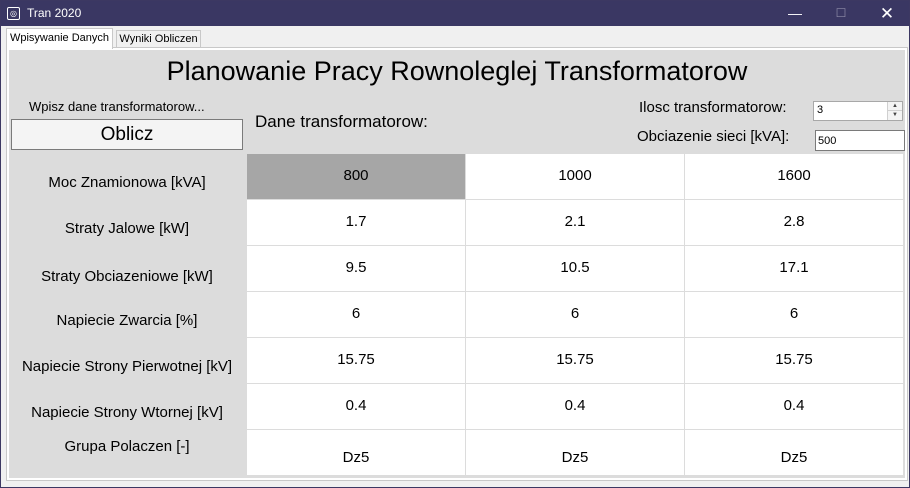 Image resolution: width=910 pixels, height=488 pixels. Describe the element at coordinates (575, 268) in the screenshot. I see `cell-straty-obciazeniowe-2: 10.5` at that location.